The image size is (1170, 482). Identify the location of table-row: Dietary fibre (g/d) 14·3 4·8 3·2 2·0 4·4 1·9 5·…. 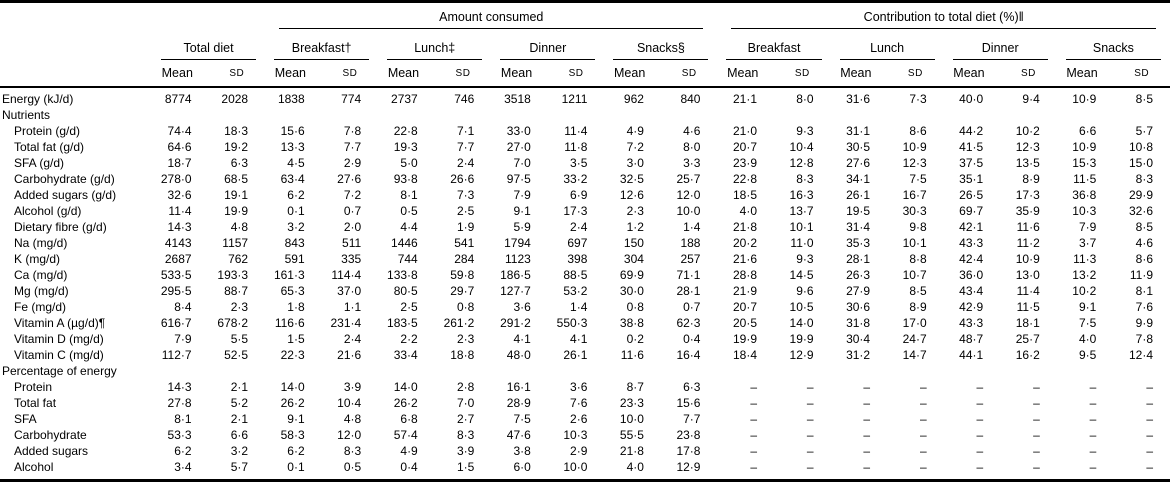
(585, 227).